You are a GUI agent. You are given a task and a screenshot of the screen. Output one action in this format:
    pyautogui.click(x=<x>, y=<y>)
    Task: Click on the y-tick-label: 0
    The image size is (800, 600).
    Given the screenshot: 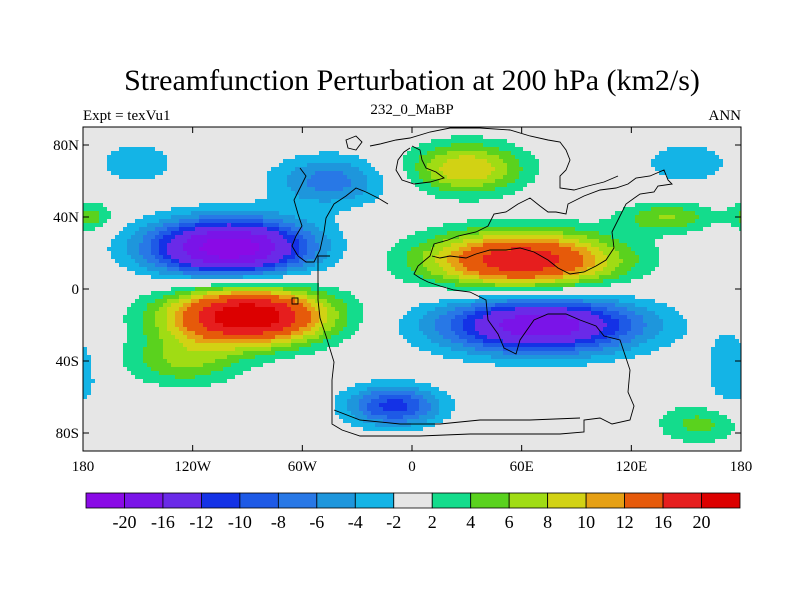 What is the action you would take?
    pyautogui.click(x=76, y=290)
    